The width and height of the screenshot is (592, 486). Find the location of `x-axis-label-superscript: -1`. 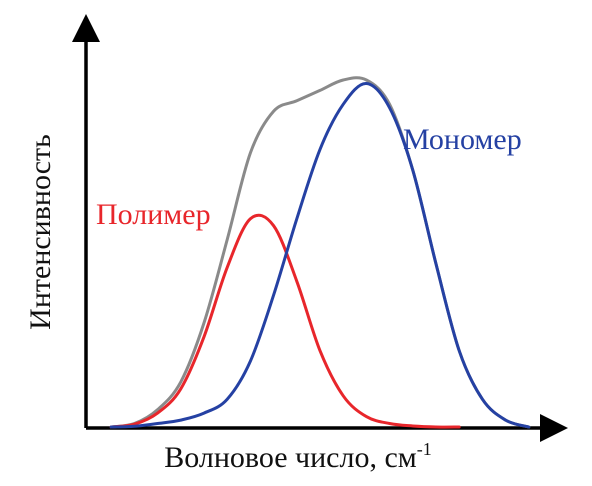

x-axis-label-superscript: -1 is located at coordinates (424, 449).